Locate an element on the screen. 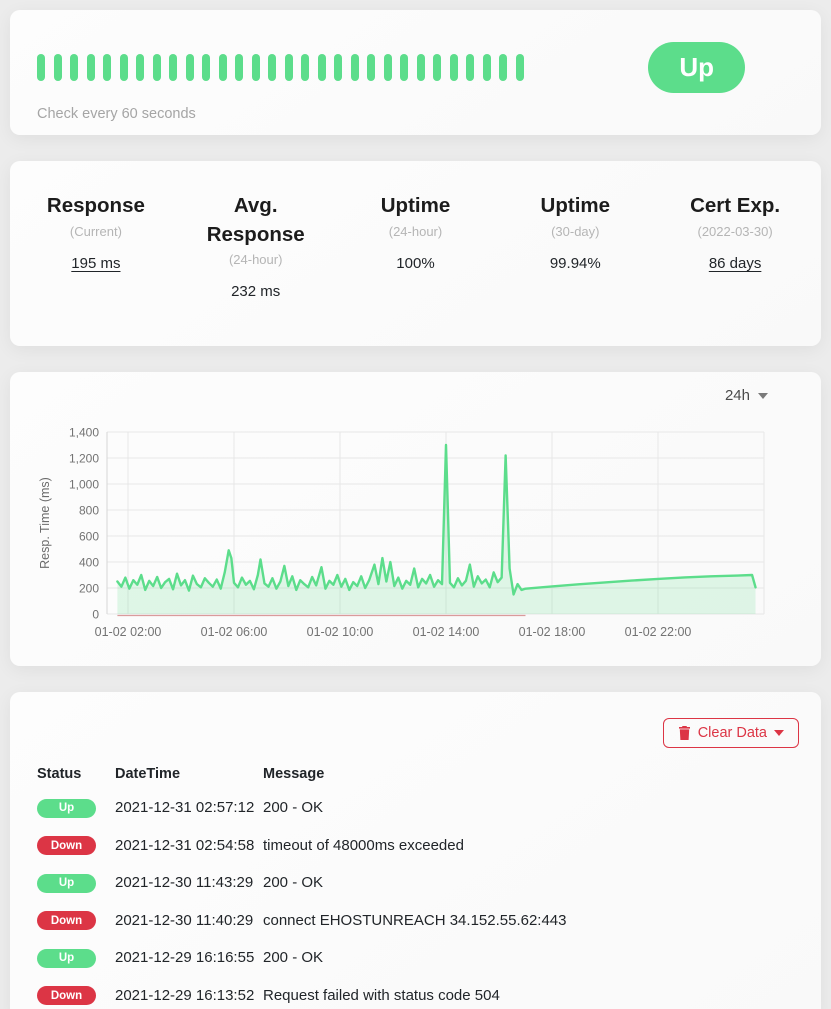 The width and height of the screenshot is (831, 1009). table-header-row: Status DateTime Message is located at coordinates (418, 774).